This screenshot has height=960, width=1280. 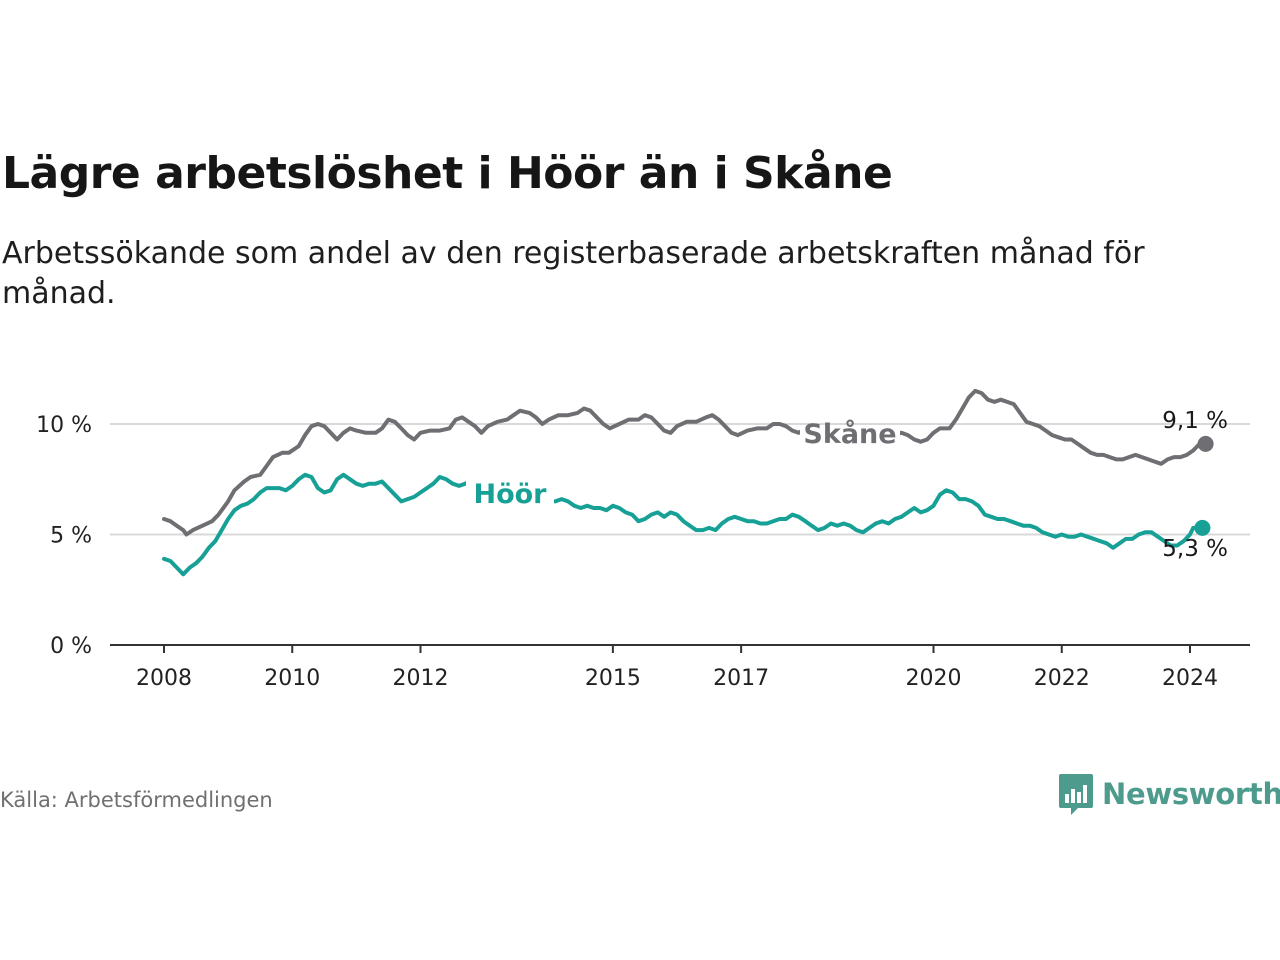 What do you see at coordinates (447, 173) in the screenshot?
I see `chart-title: Lägre arbetslöshet i Höör än i Skåne` at bounding box center [447, 173].